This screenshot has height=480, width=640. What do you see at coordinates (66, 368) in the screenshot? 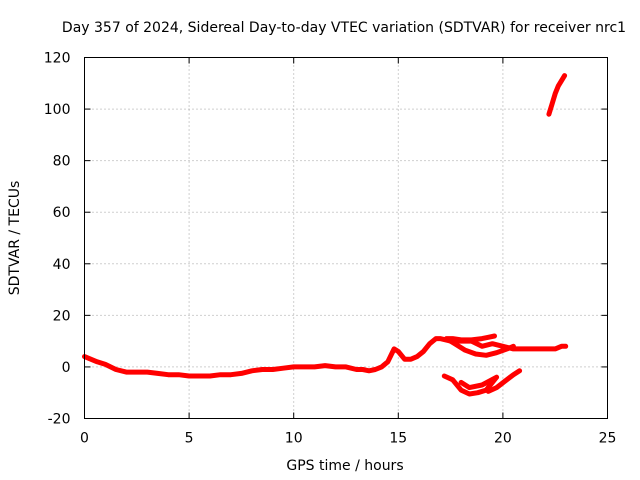
I see `y-tick-label: 0` at bounding box center [66, 368].